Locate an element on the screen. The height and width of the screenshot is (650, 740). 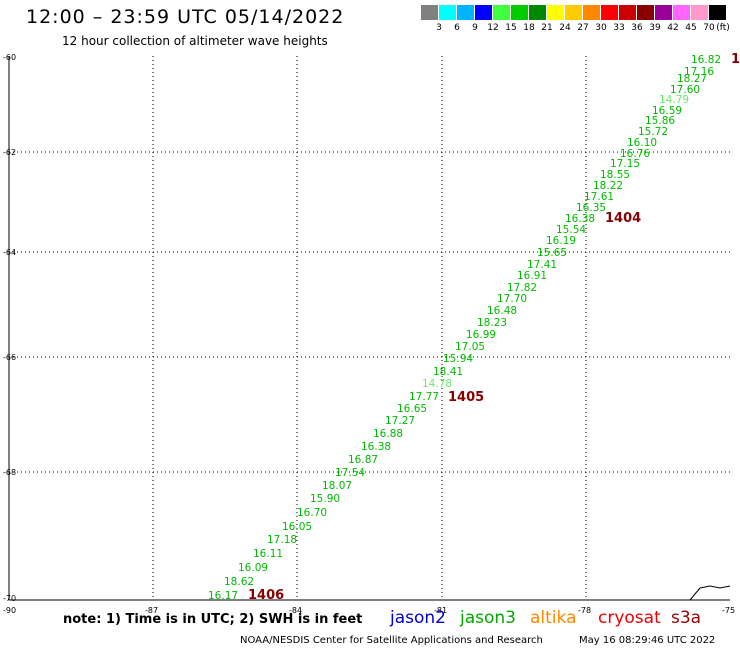
swh-value: 15.90 is located at coordinates (325, 499).